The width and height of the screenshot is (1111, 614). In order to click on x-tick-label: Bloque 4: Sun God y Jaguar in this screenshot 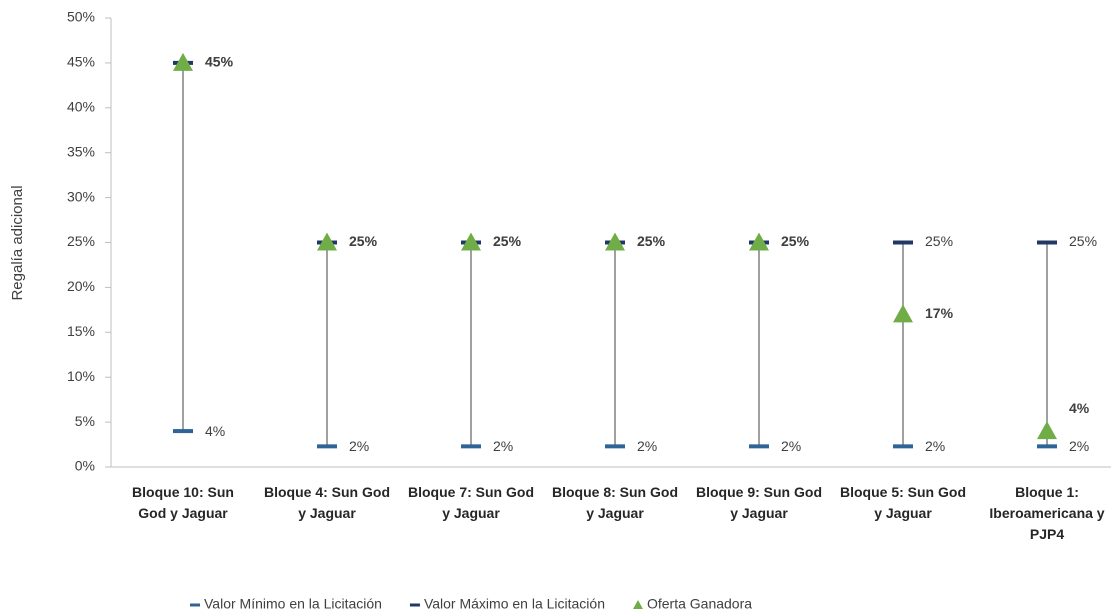, I will do `click(327, 502)`.